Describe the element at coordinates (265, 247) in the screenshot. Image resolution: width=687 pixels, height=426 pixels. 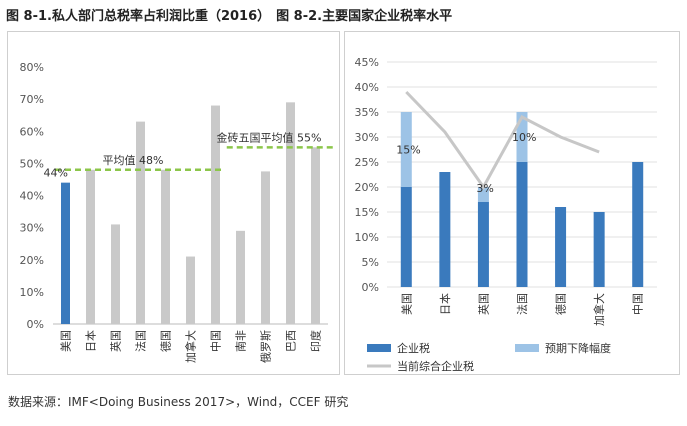
I see `bar-俄罗斯` at that location.